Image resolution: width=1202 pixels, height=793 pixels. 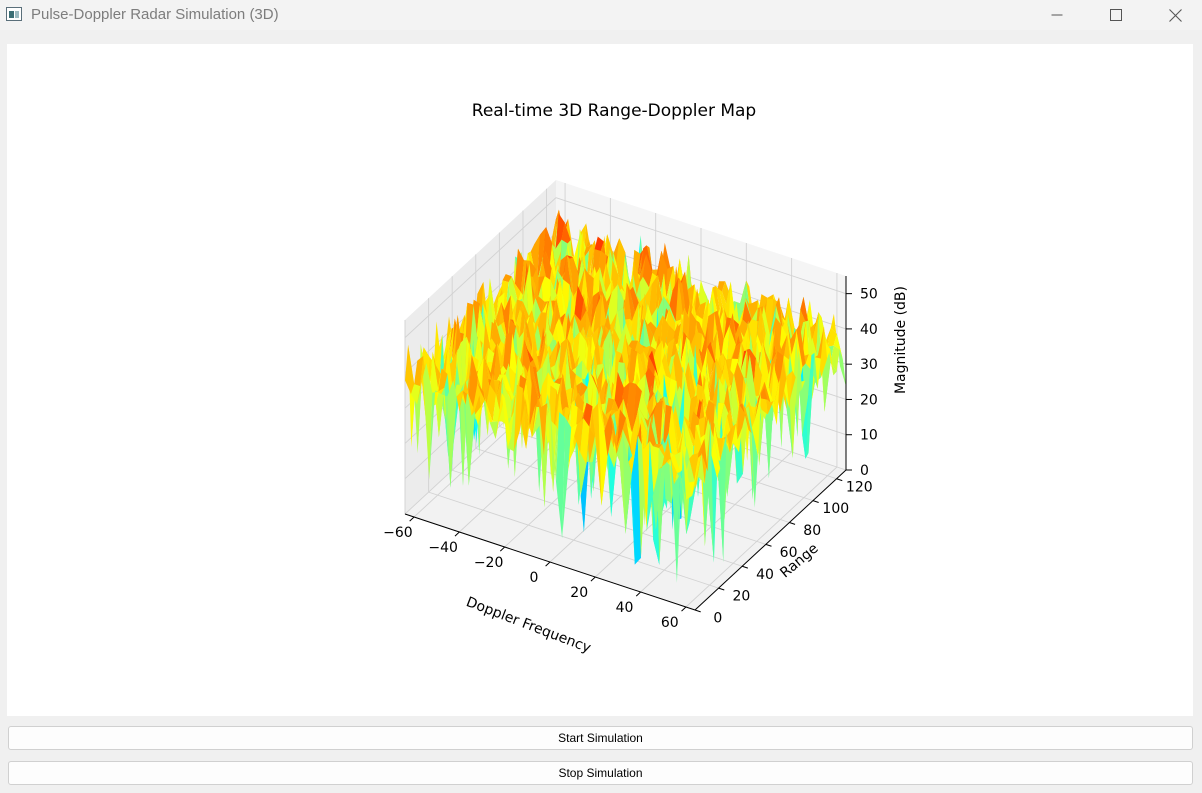 I want to click on z-axis-label: Magnitude (dB), so click(x=901, y=340).